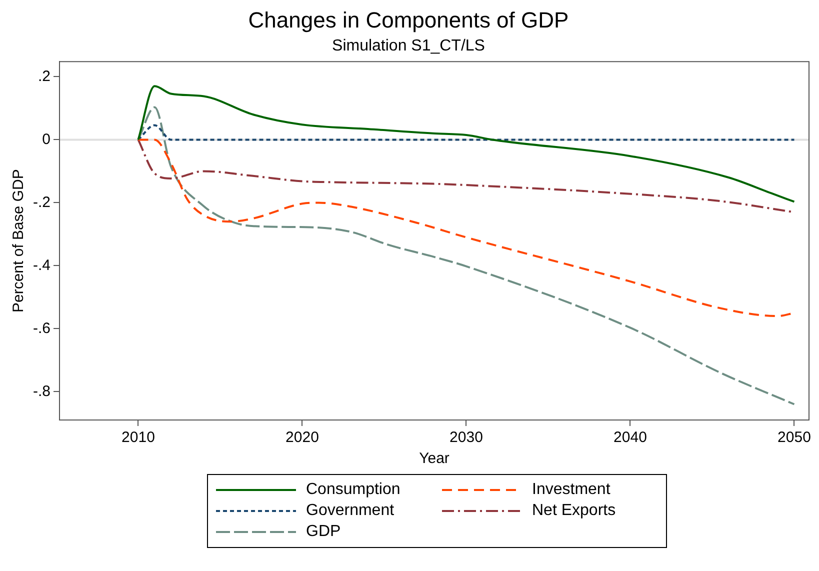 This screenshot has height=571, width=819. What do you see at coordinates (41, 202) in the screenshot?
I see `y-tick-label: -.2` at bounding box center [41, 202].